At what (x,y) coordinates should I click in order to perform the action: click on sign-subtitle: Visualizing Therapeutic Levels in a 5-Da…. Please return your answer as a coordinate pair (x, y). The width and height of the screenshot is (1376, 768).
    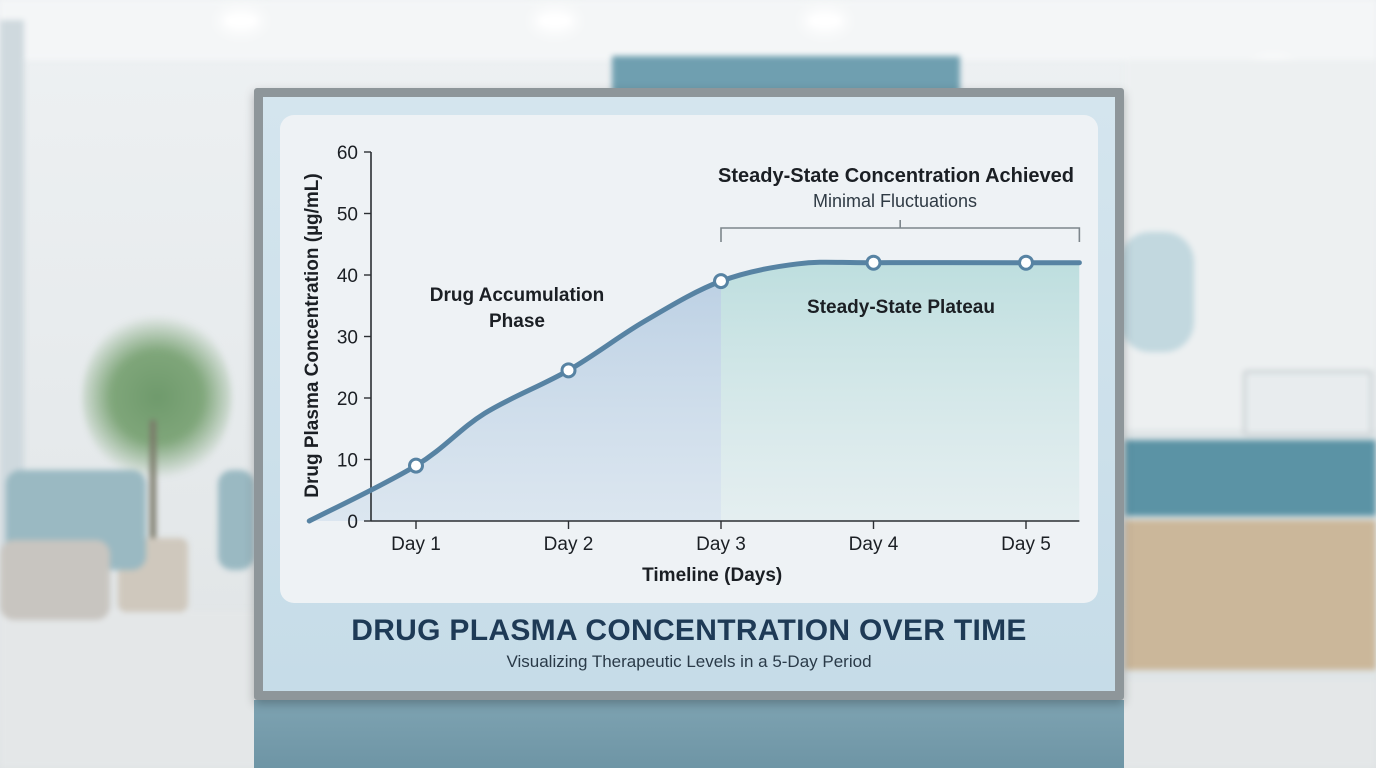
    Looking at the image, I should click on (689, 661).